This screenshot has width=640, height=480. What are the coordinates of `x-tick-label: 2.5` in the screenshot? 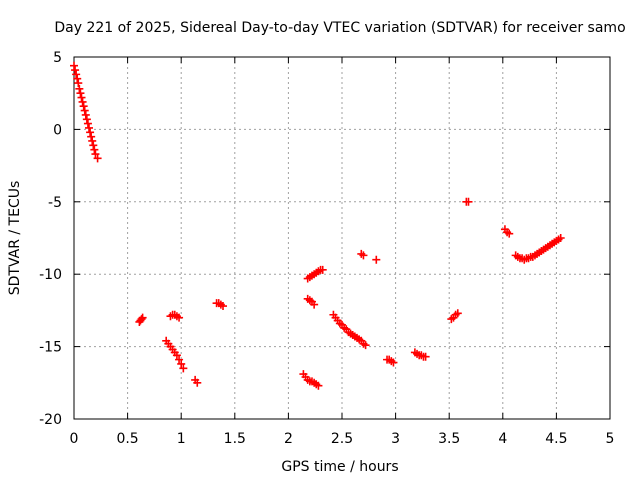 It's located at (342, 439).